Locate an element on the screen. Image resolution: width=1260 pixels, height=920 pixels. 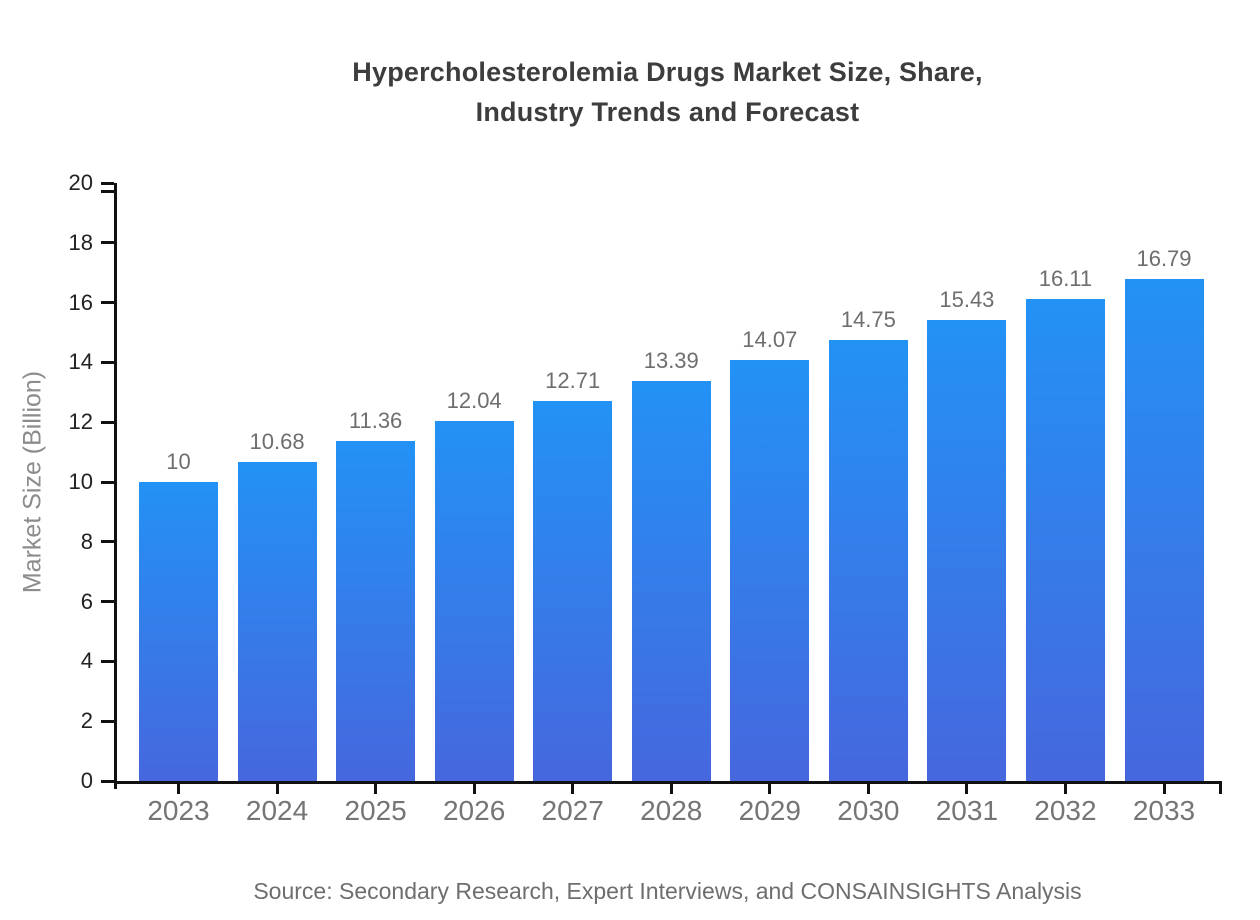
y-tick-label: 16 is located at coordinates (80, 302).